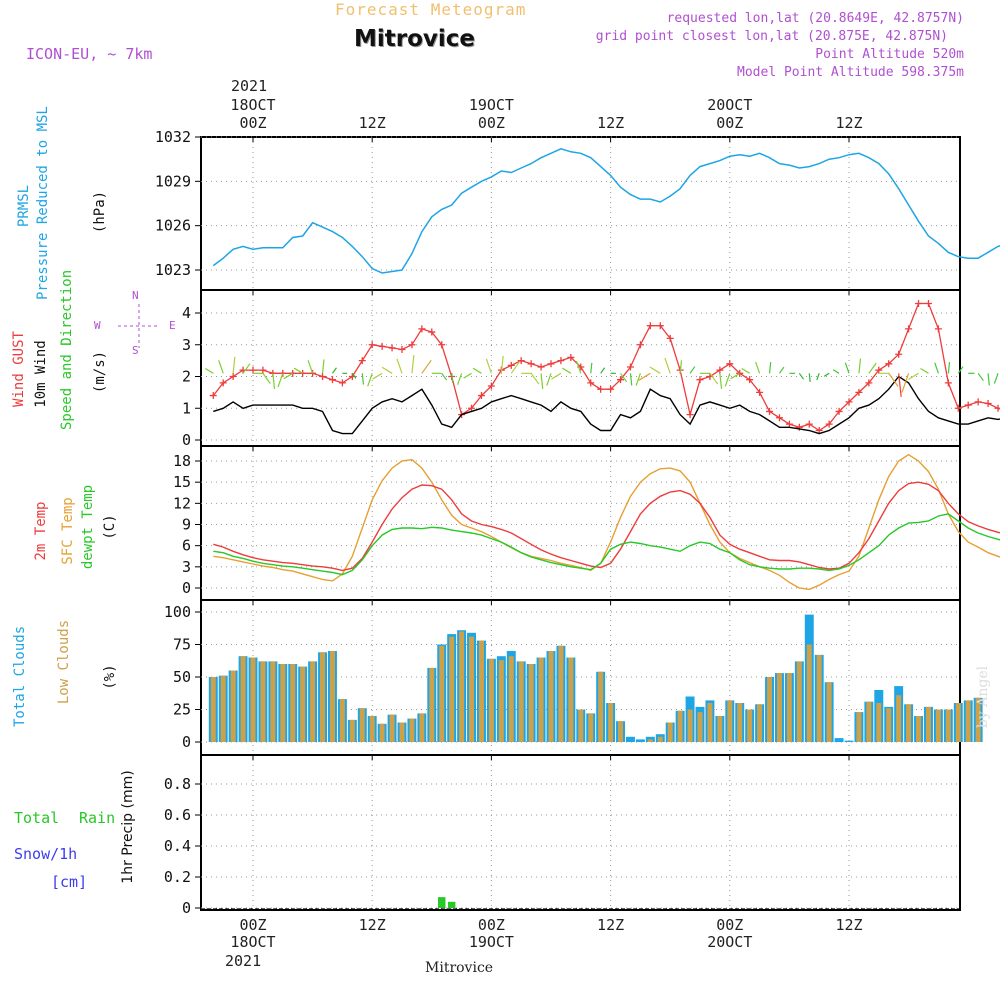  I want to click on top-date-label: 18OCT, so click(252, 105).